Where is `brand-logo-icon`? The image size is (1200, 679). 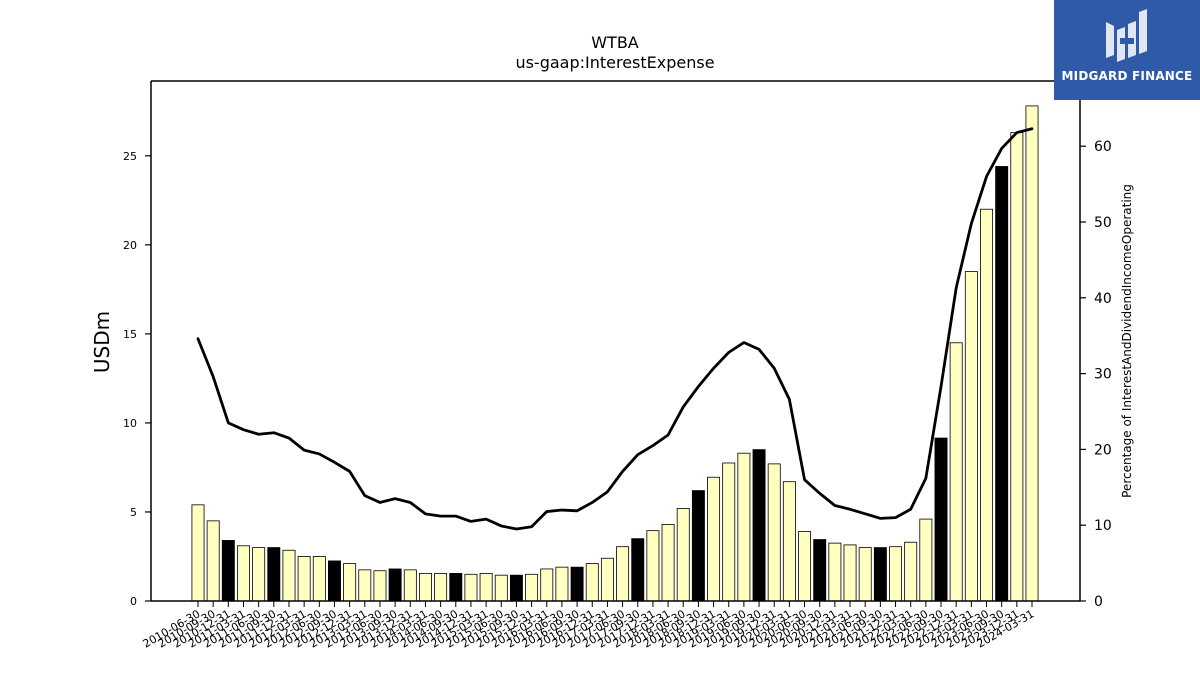 brand-logo-icon is located at coordinates (1126, 35).